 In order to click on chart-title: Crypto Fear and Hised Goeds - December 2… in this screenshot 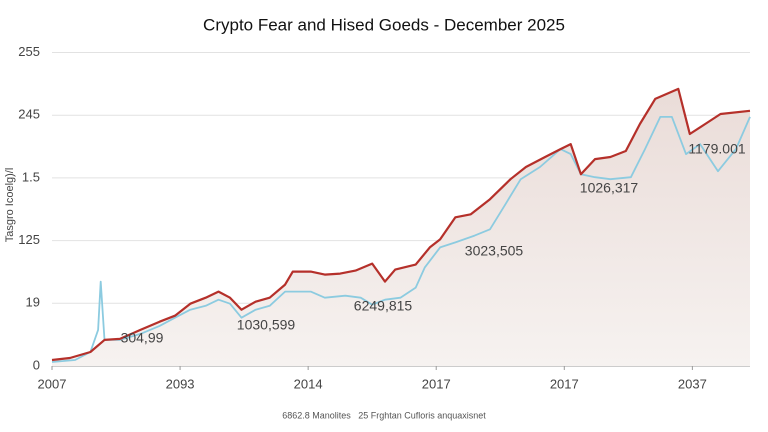, I will do `click(384, 24)`.